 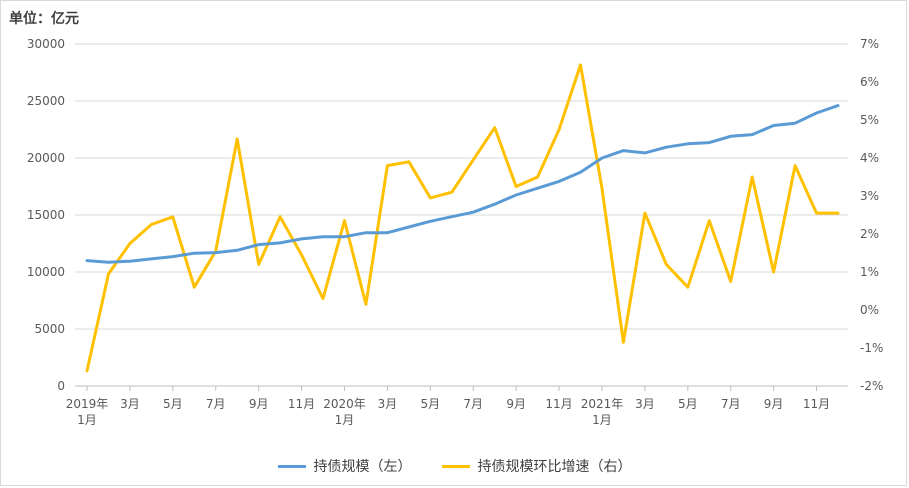 I want to click on y-right-tick-label: 2%, so click(x=869, y=234).